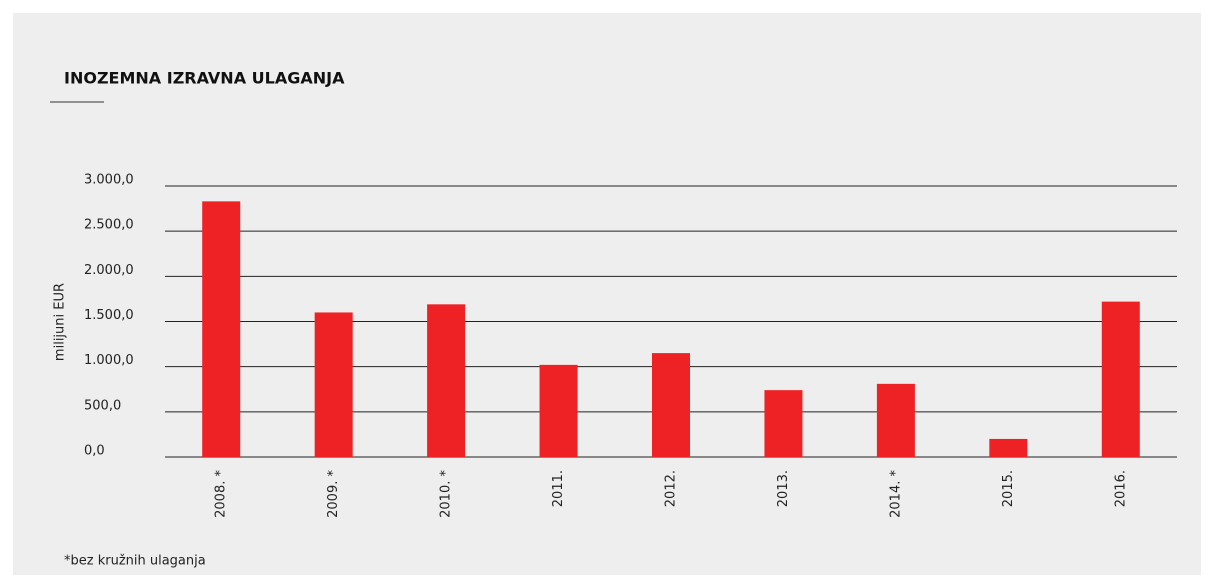 The height and width of the screenshot is (587, 1215). I want to click on x-tick-label: 2015., so click(1008, 488).